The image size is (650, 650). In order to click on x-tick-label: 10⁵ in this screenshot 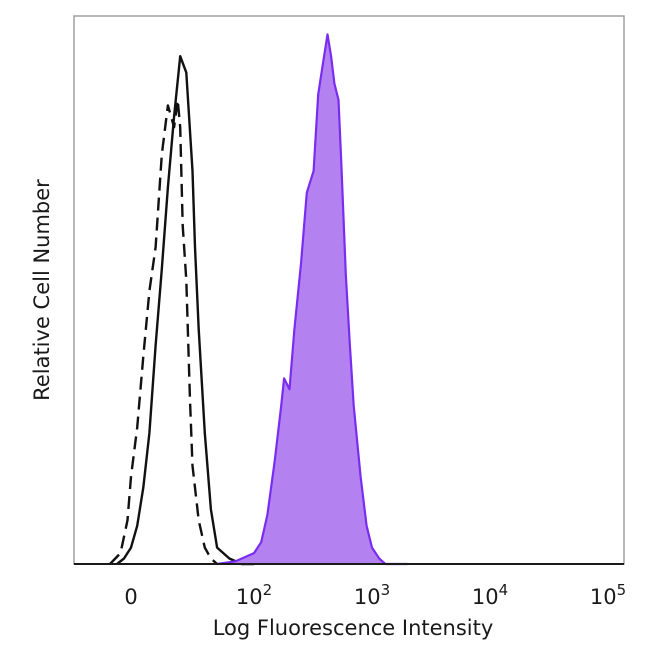, I will do `click(608, 595)`.